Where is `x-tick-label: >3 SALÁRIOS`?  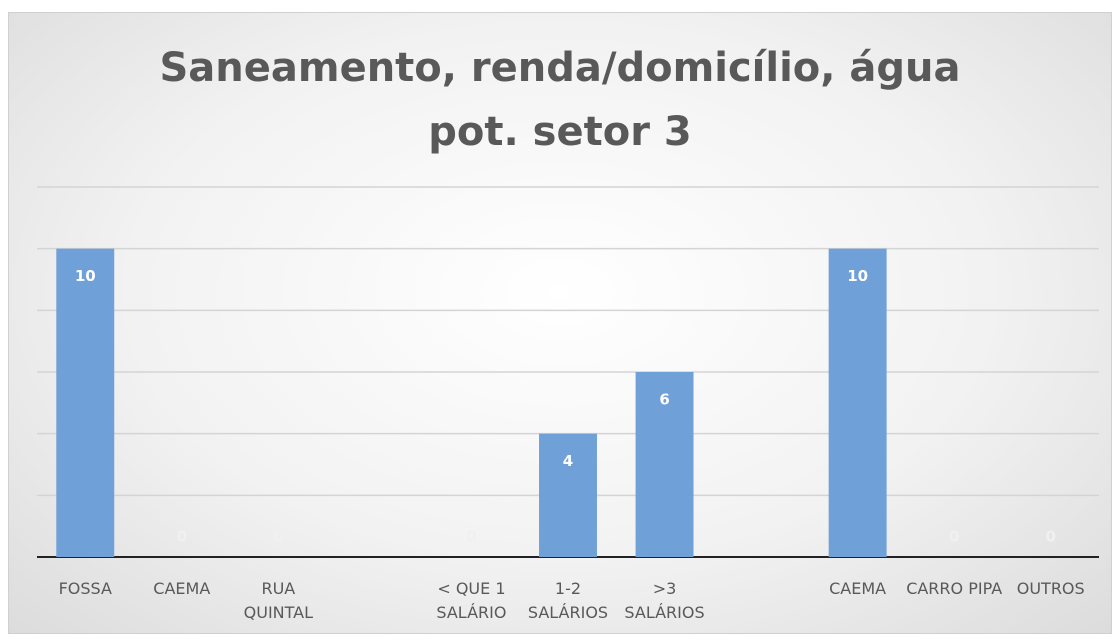 x-tick-label: >3 SALÁRIOS is located at coordinates (664, 600).